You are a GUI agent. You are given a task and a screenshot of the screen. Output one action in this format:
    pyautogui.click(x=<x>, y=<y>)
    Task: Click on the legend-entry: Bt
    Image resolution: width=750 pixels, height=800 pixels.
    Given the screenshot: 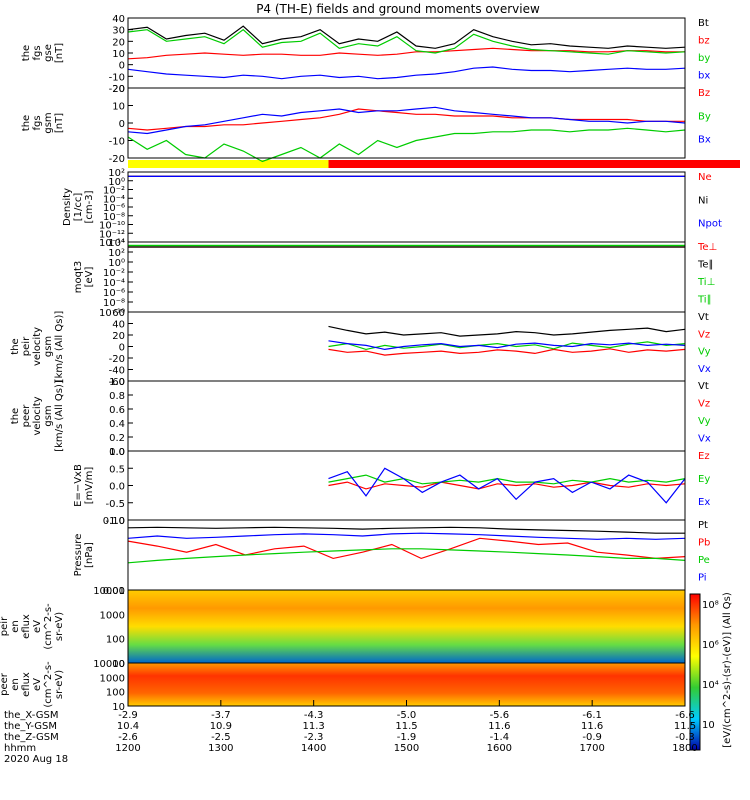 What is the action you would take?
    pyautogui.click(x=703, y=23)
    